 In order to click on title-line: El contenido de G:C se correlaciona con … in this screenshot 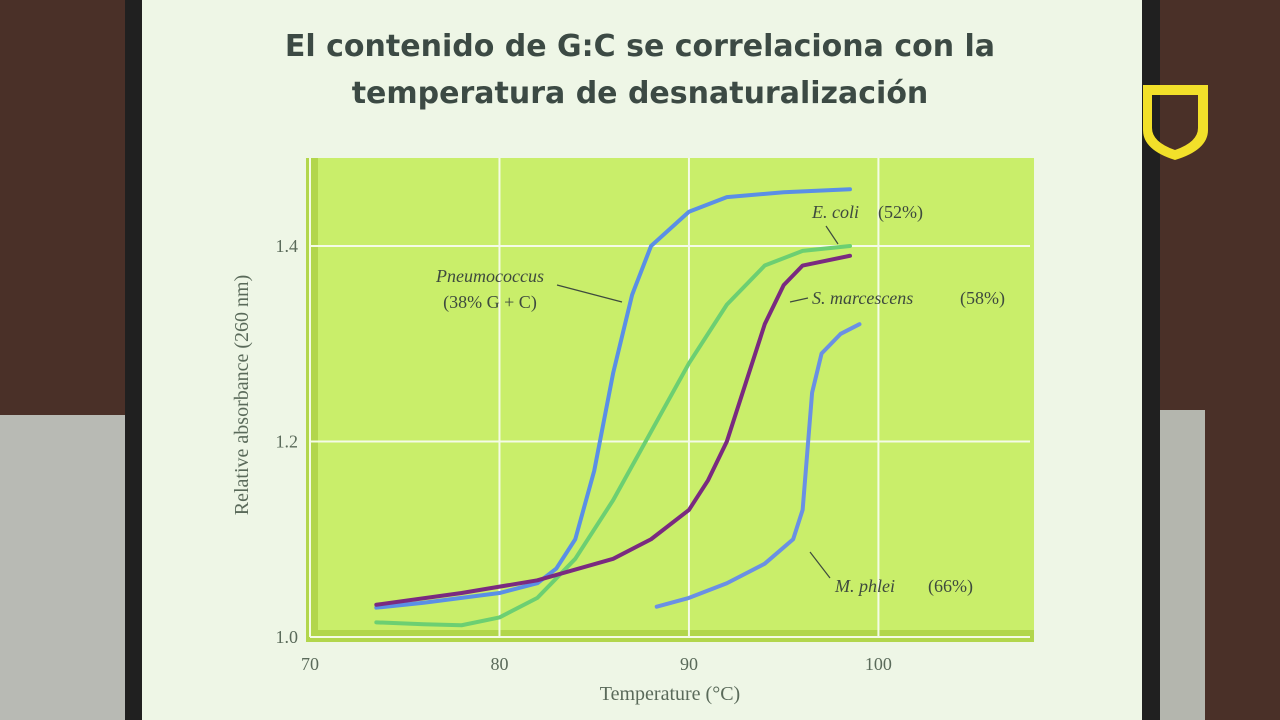, I will do `click(640, 46)`.